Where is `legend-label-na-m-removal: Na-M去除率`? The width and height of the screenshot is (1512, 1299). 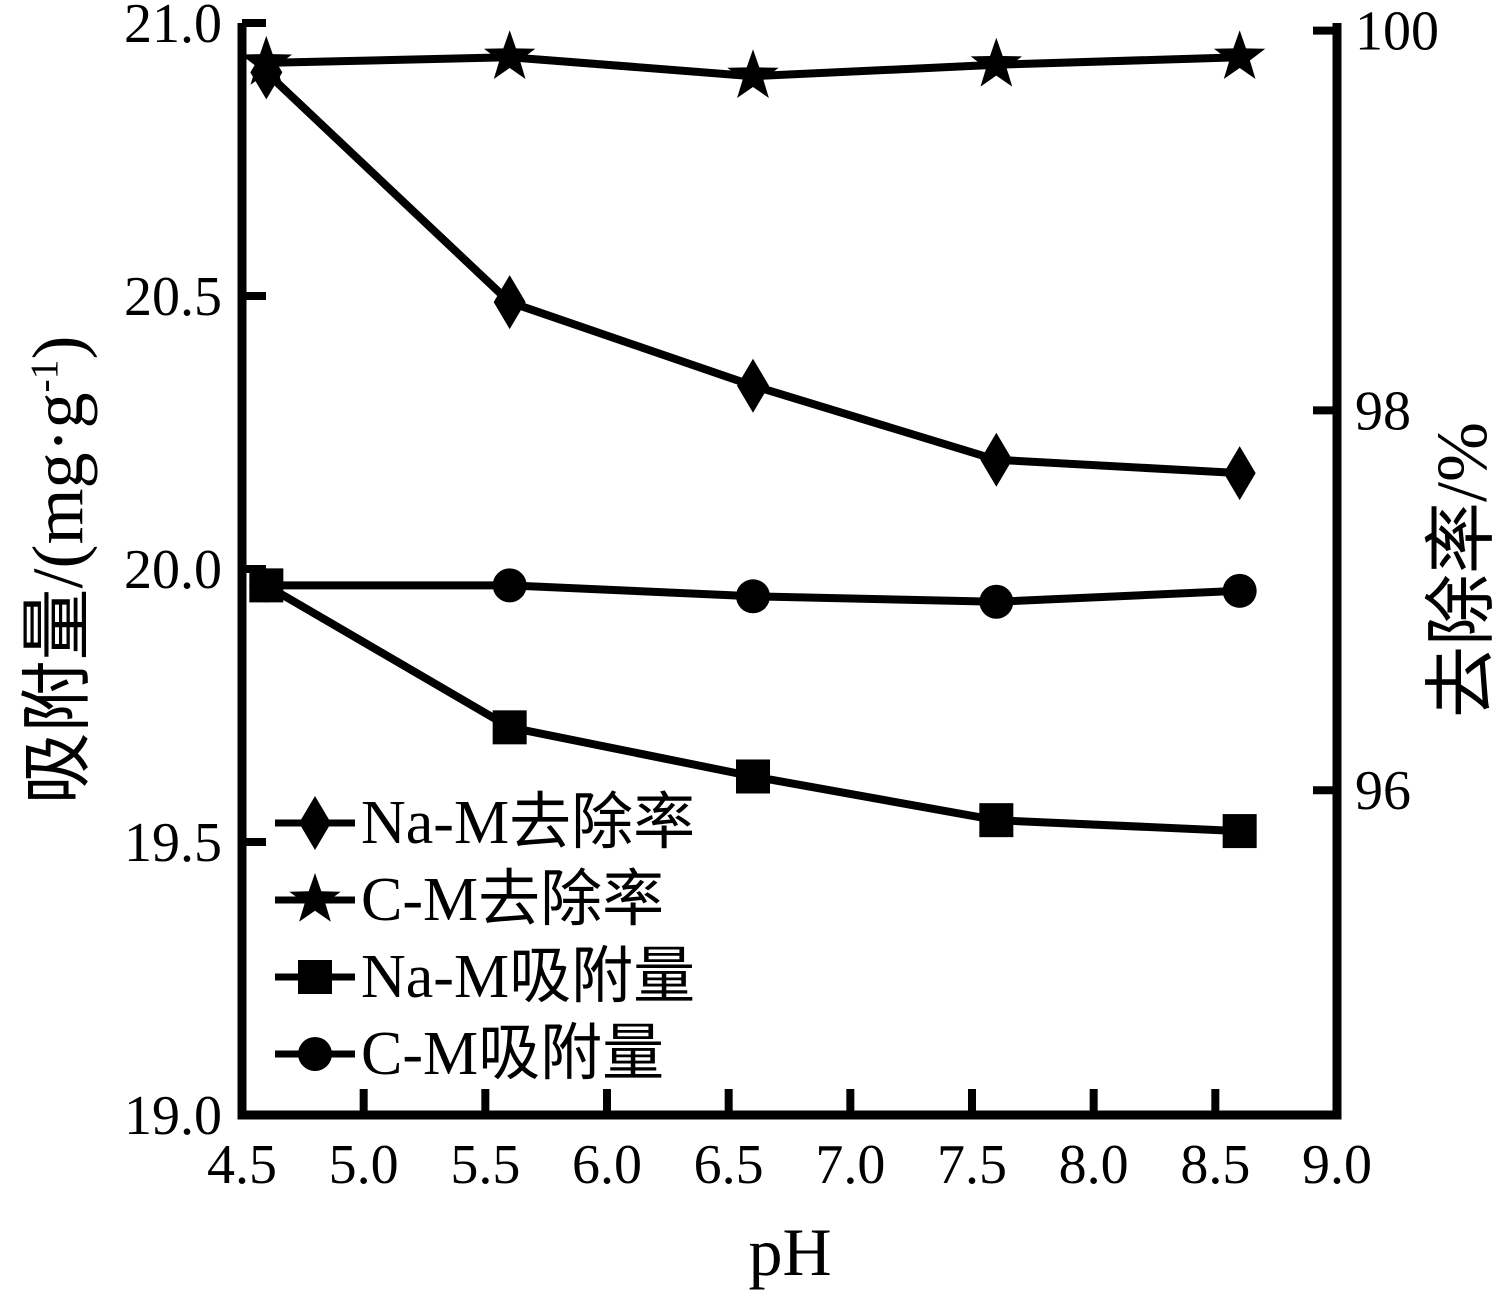 legend-label-na-m-removal: Na-M去除率 is located at coordinates (528, 822).